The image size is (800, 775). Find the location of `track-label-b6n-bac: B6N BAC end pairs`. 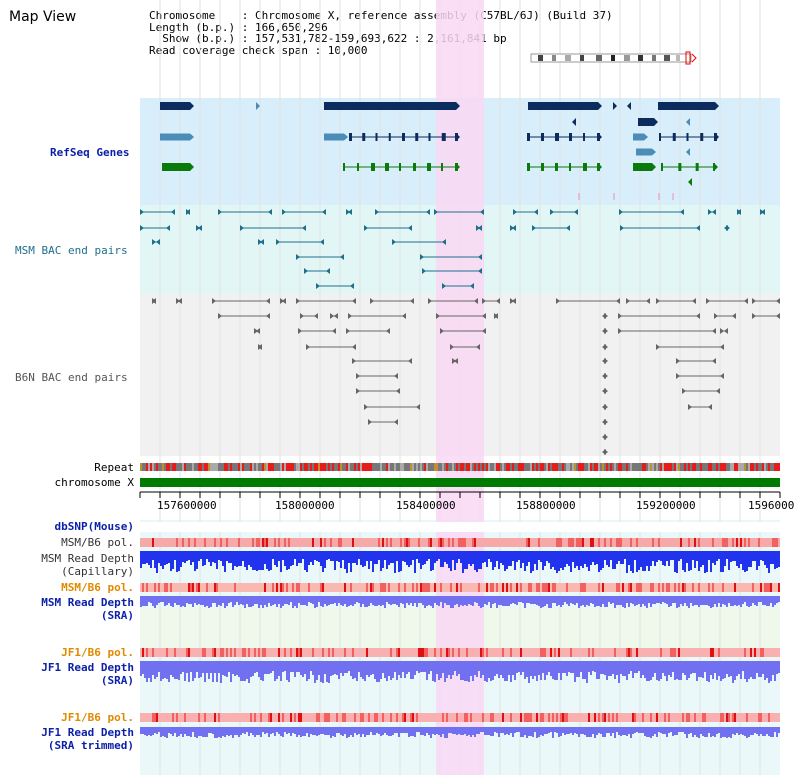

track-label-b6n-bac: B6N BAC end pairs is located at coordinates (71, 377).